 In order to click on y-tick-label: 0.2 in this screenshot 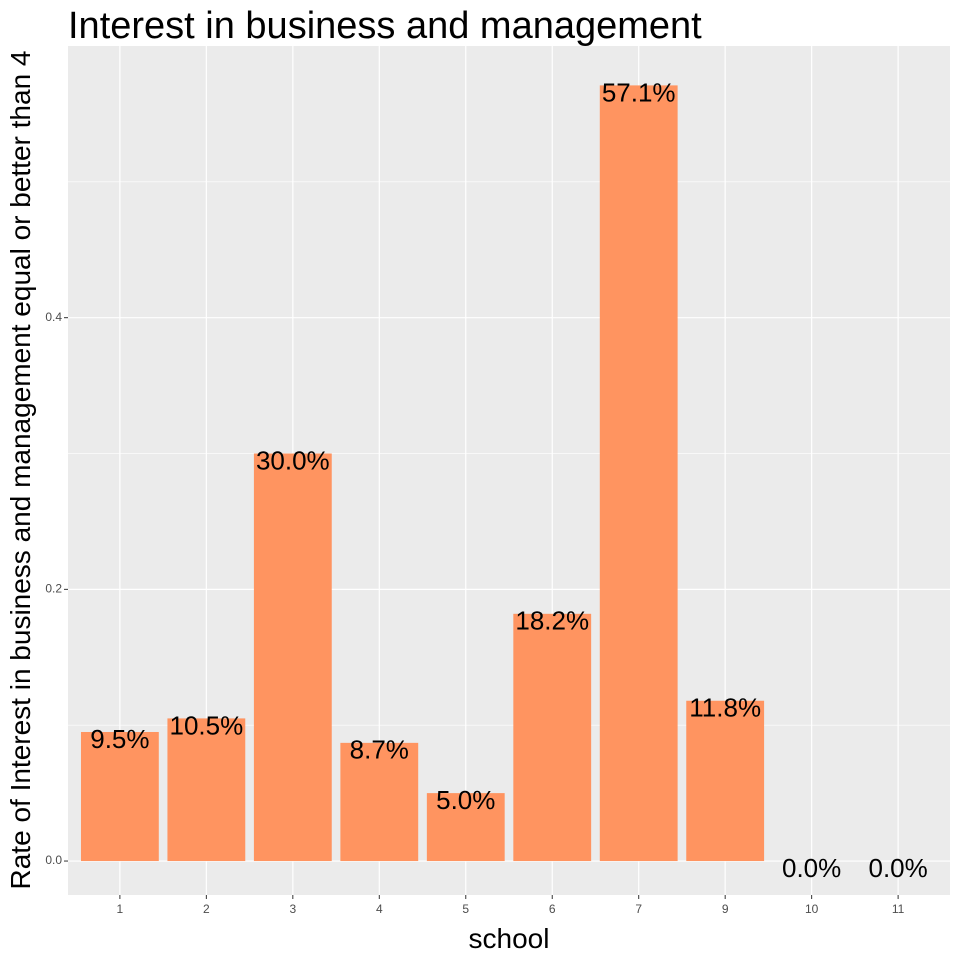, I will do `click(53, 589)`.